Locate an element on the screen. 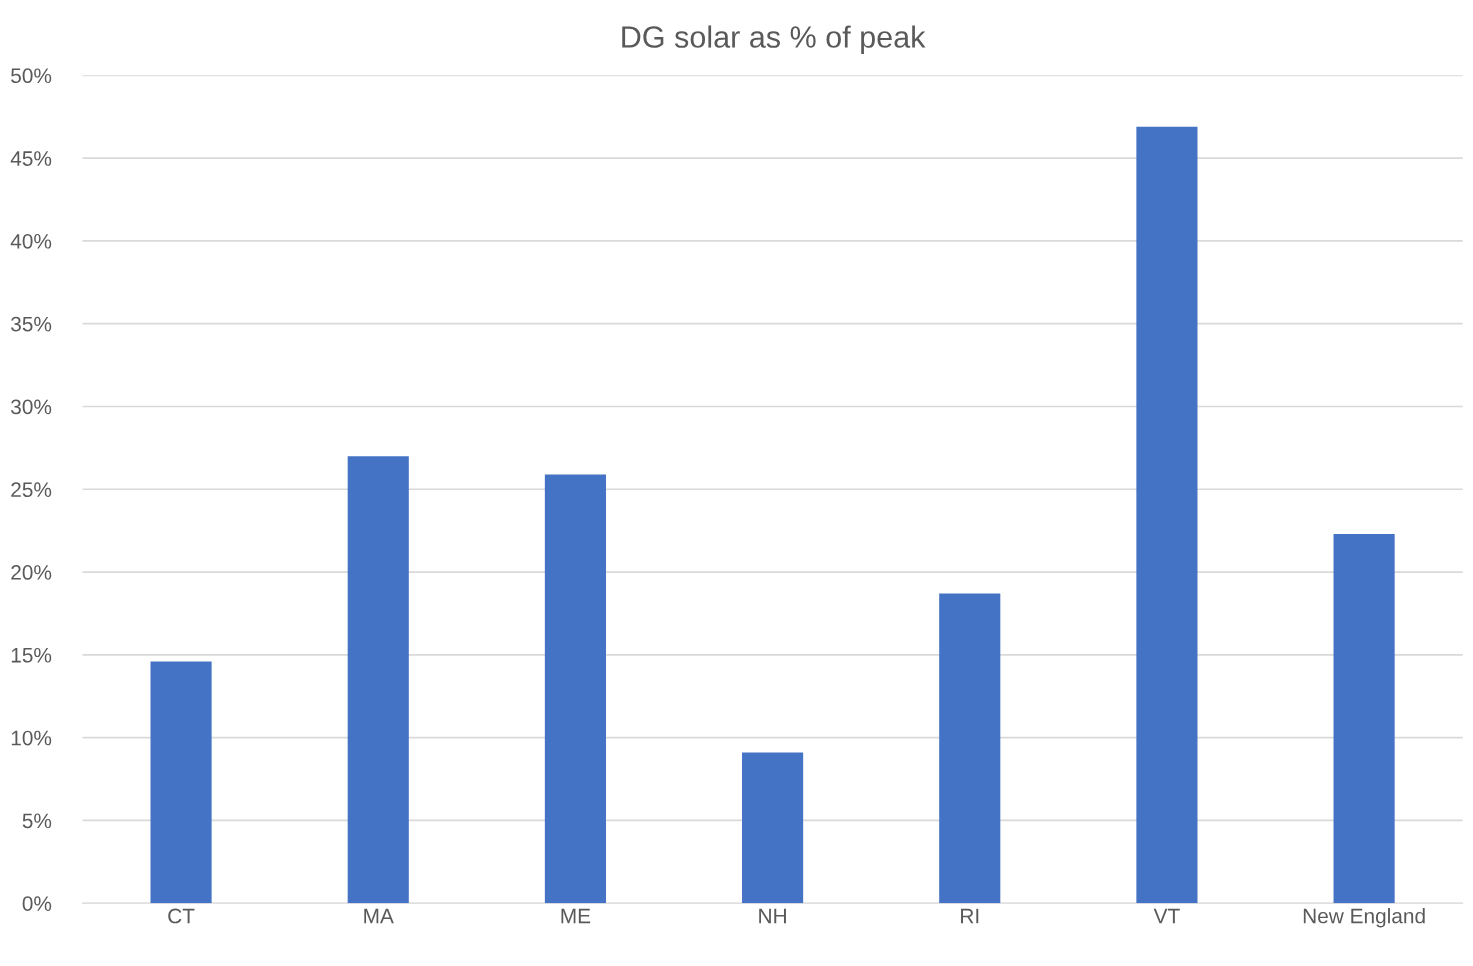 Image resolution: width=1473 pixels, height=966 pixels. y-tick-label: 35% is located at coordinates (31, 324).